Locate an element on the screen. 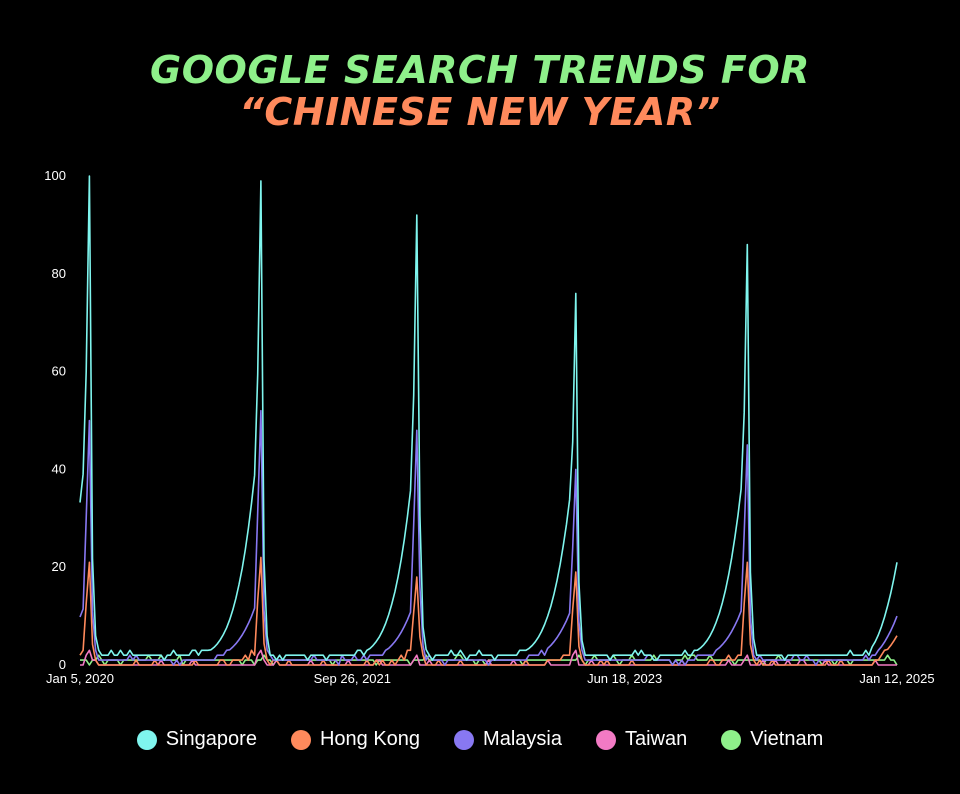 This screenshot has height=794, width=960. legend-item-singapore: Singapore is located at coordinates (196, 739).